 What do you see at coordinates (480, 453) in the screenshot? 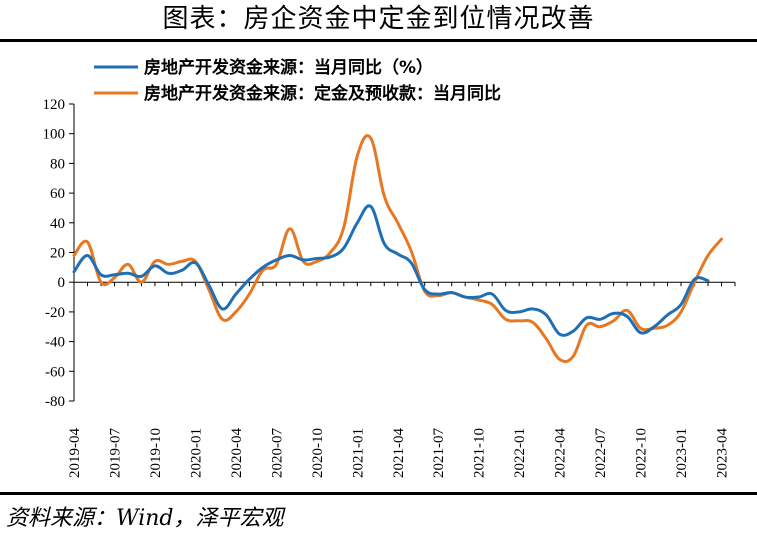
I see `x-tick-label: 2021-10` at bounding box center [480, 453].